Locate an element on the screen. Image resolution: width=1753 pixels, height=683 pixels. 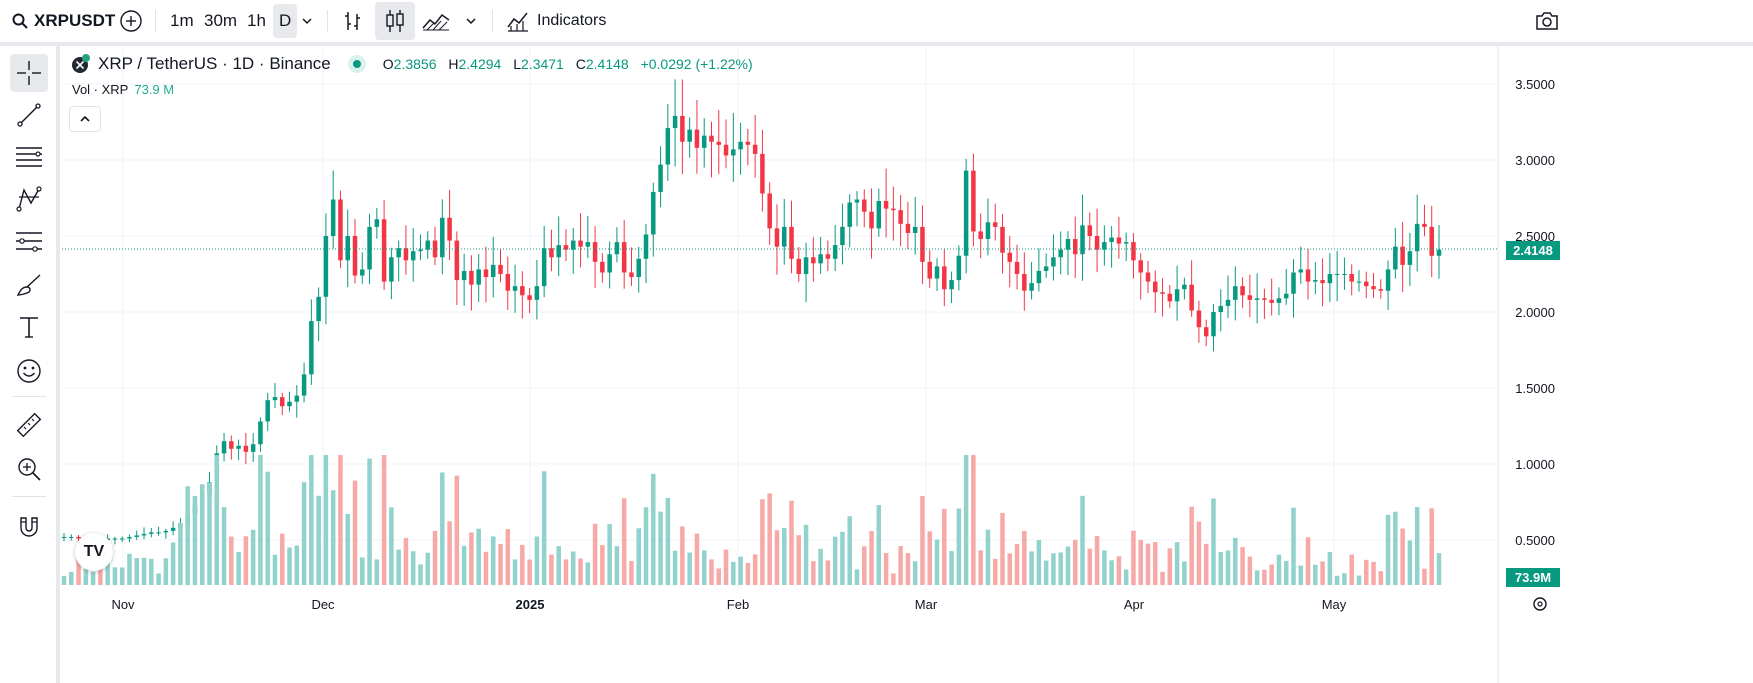
bar-chart-type-icon is located at coordinates (353, 21).